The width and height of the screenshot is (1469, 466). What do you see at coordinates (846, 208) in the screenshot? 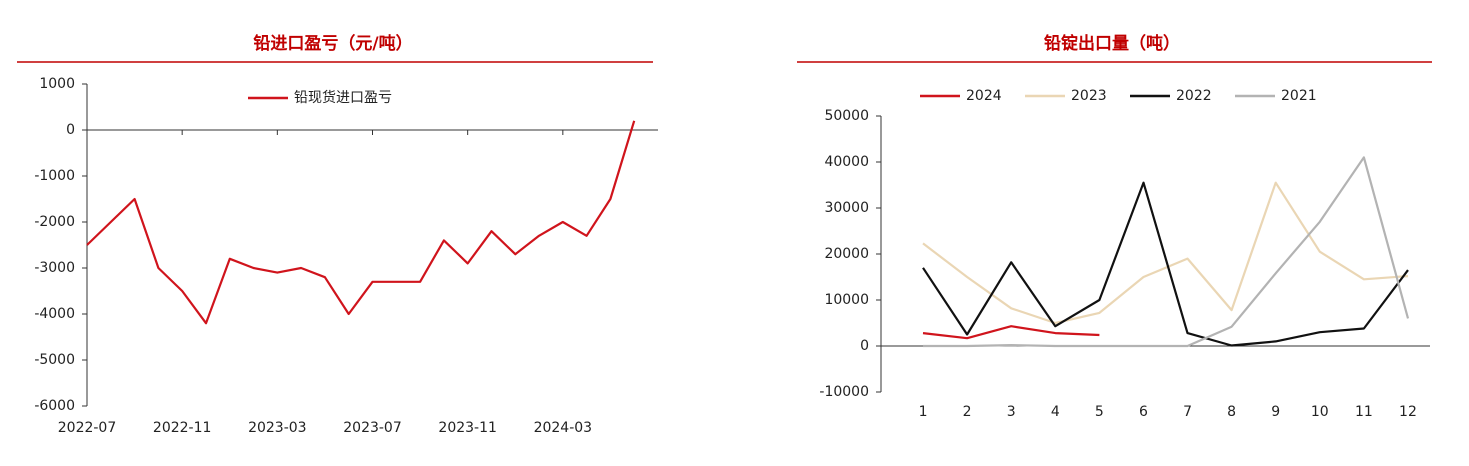
I see `y-tick-label: 30000` at bounding box center [846, 208].